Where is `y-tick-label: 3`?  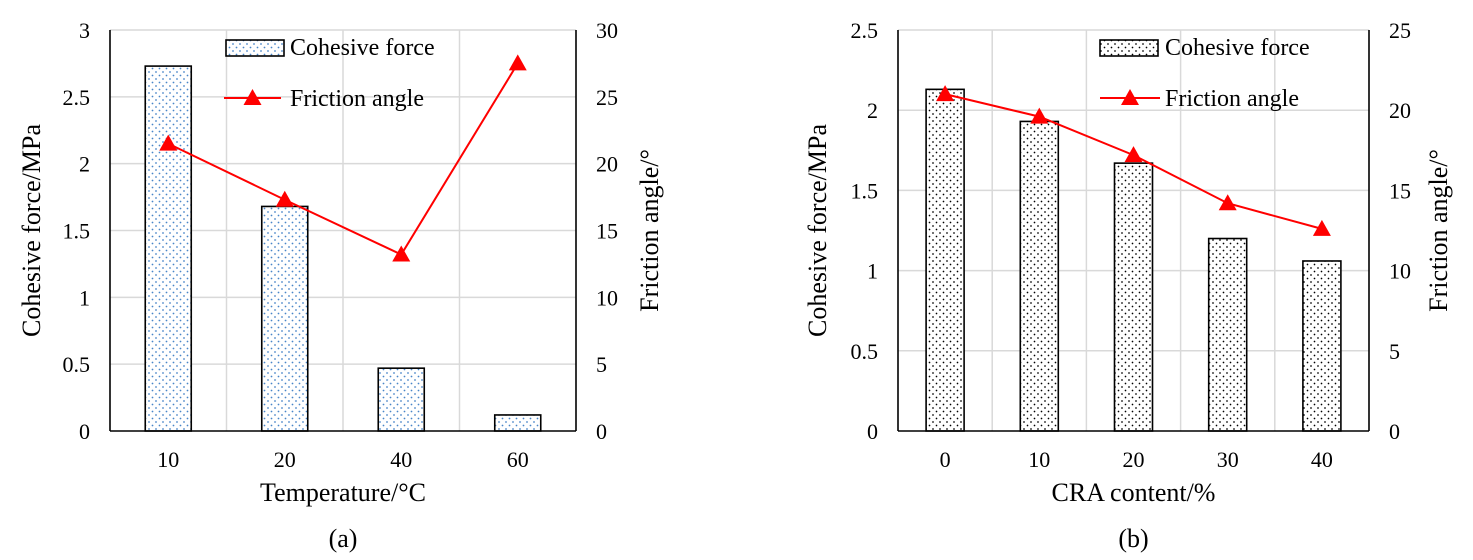 y-tick-label: 3 is located at coordinates (84, 30).